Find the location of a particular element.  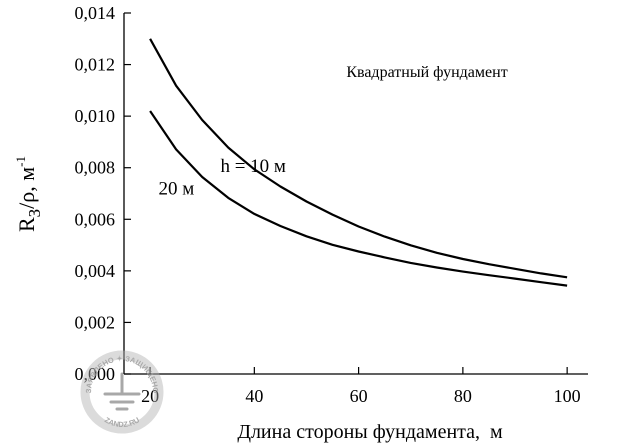

x-axis-ticks: 20 40 60 80 100 is located at coordinates (361, 386).